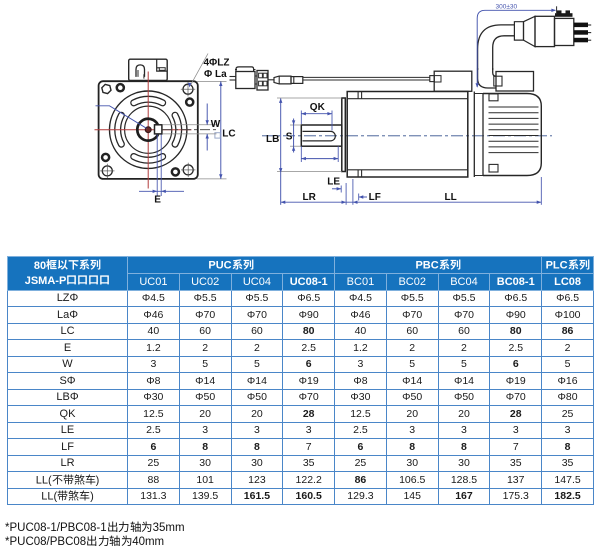 Image resolution: width=600 pixels, height=551 pixels. What do you see at coordinates (451, 197) in the screenshot?
I see `svg-text: LL` at bounding box center [451, 197].